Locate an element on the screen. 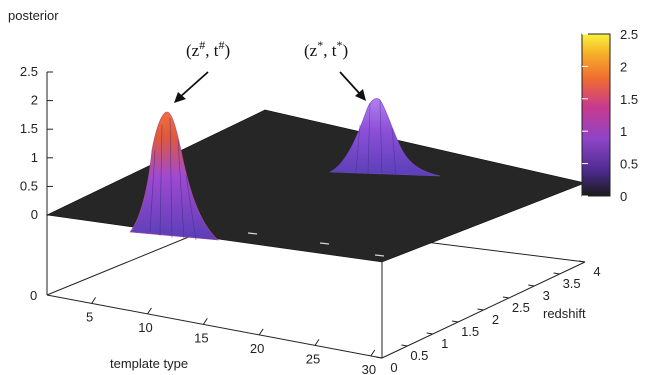 This screenshot has width=650, height=375. x-axis-title: template type is located at coordinates (149, 363).